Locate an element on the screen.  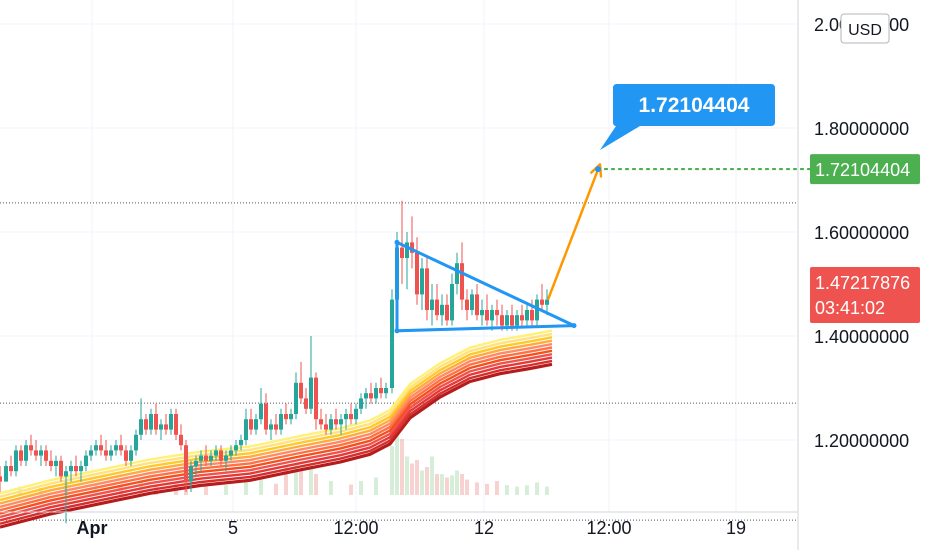
projection-arrowhead is located at coordinates (596, 170).